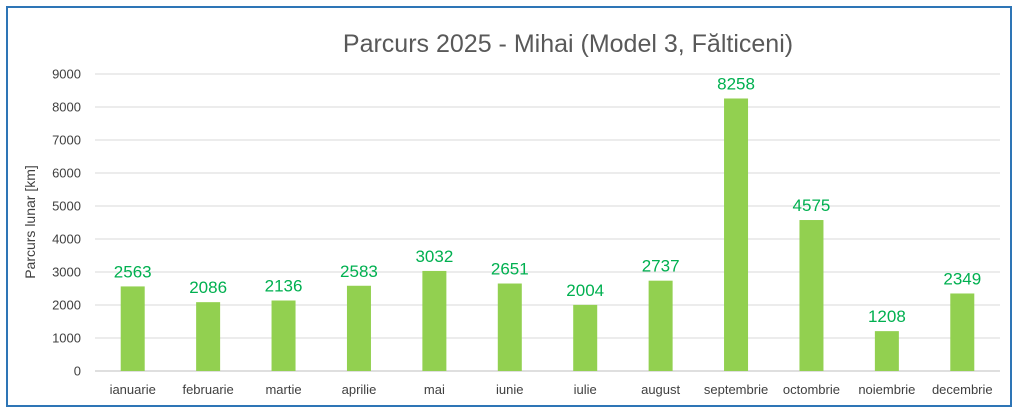  What do you see at coordinates (886, 389) in the screenshot?
I see `x-tick-label: noiembrie` at bounding box center [886, 389].